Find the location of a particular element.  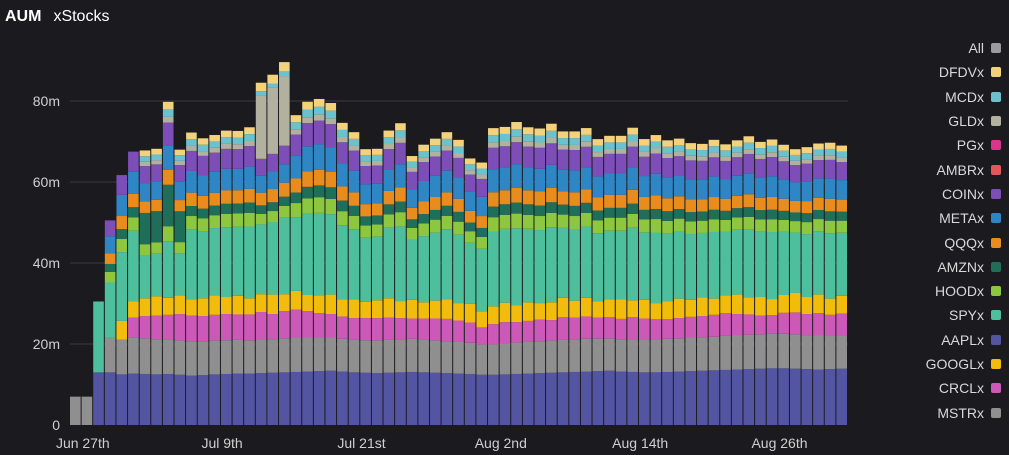

legend-item-mcdx: MCDx is located at coordinates (936, 97).